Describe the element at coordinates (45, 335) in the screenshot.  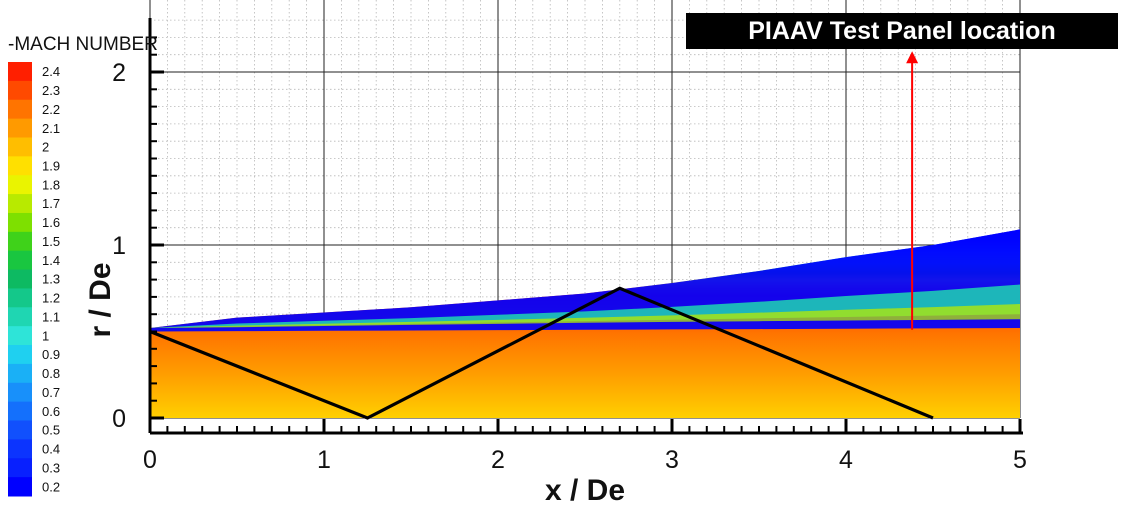
I see `colorbar-label: 1` at that location.